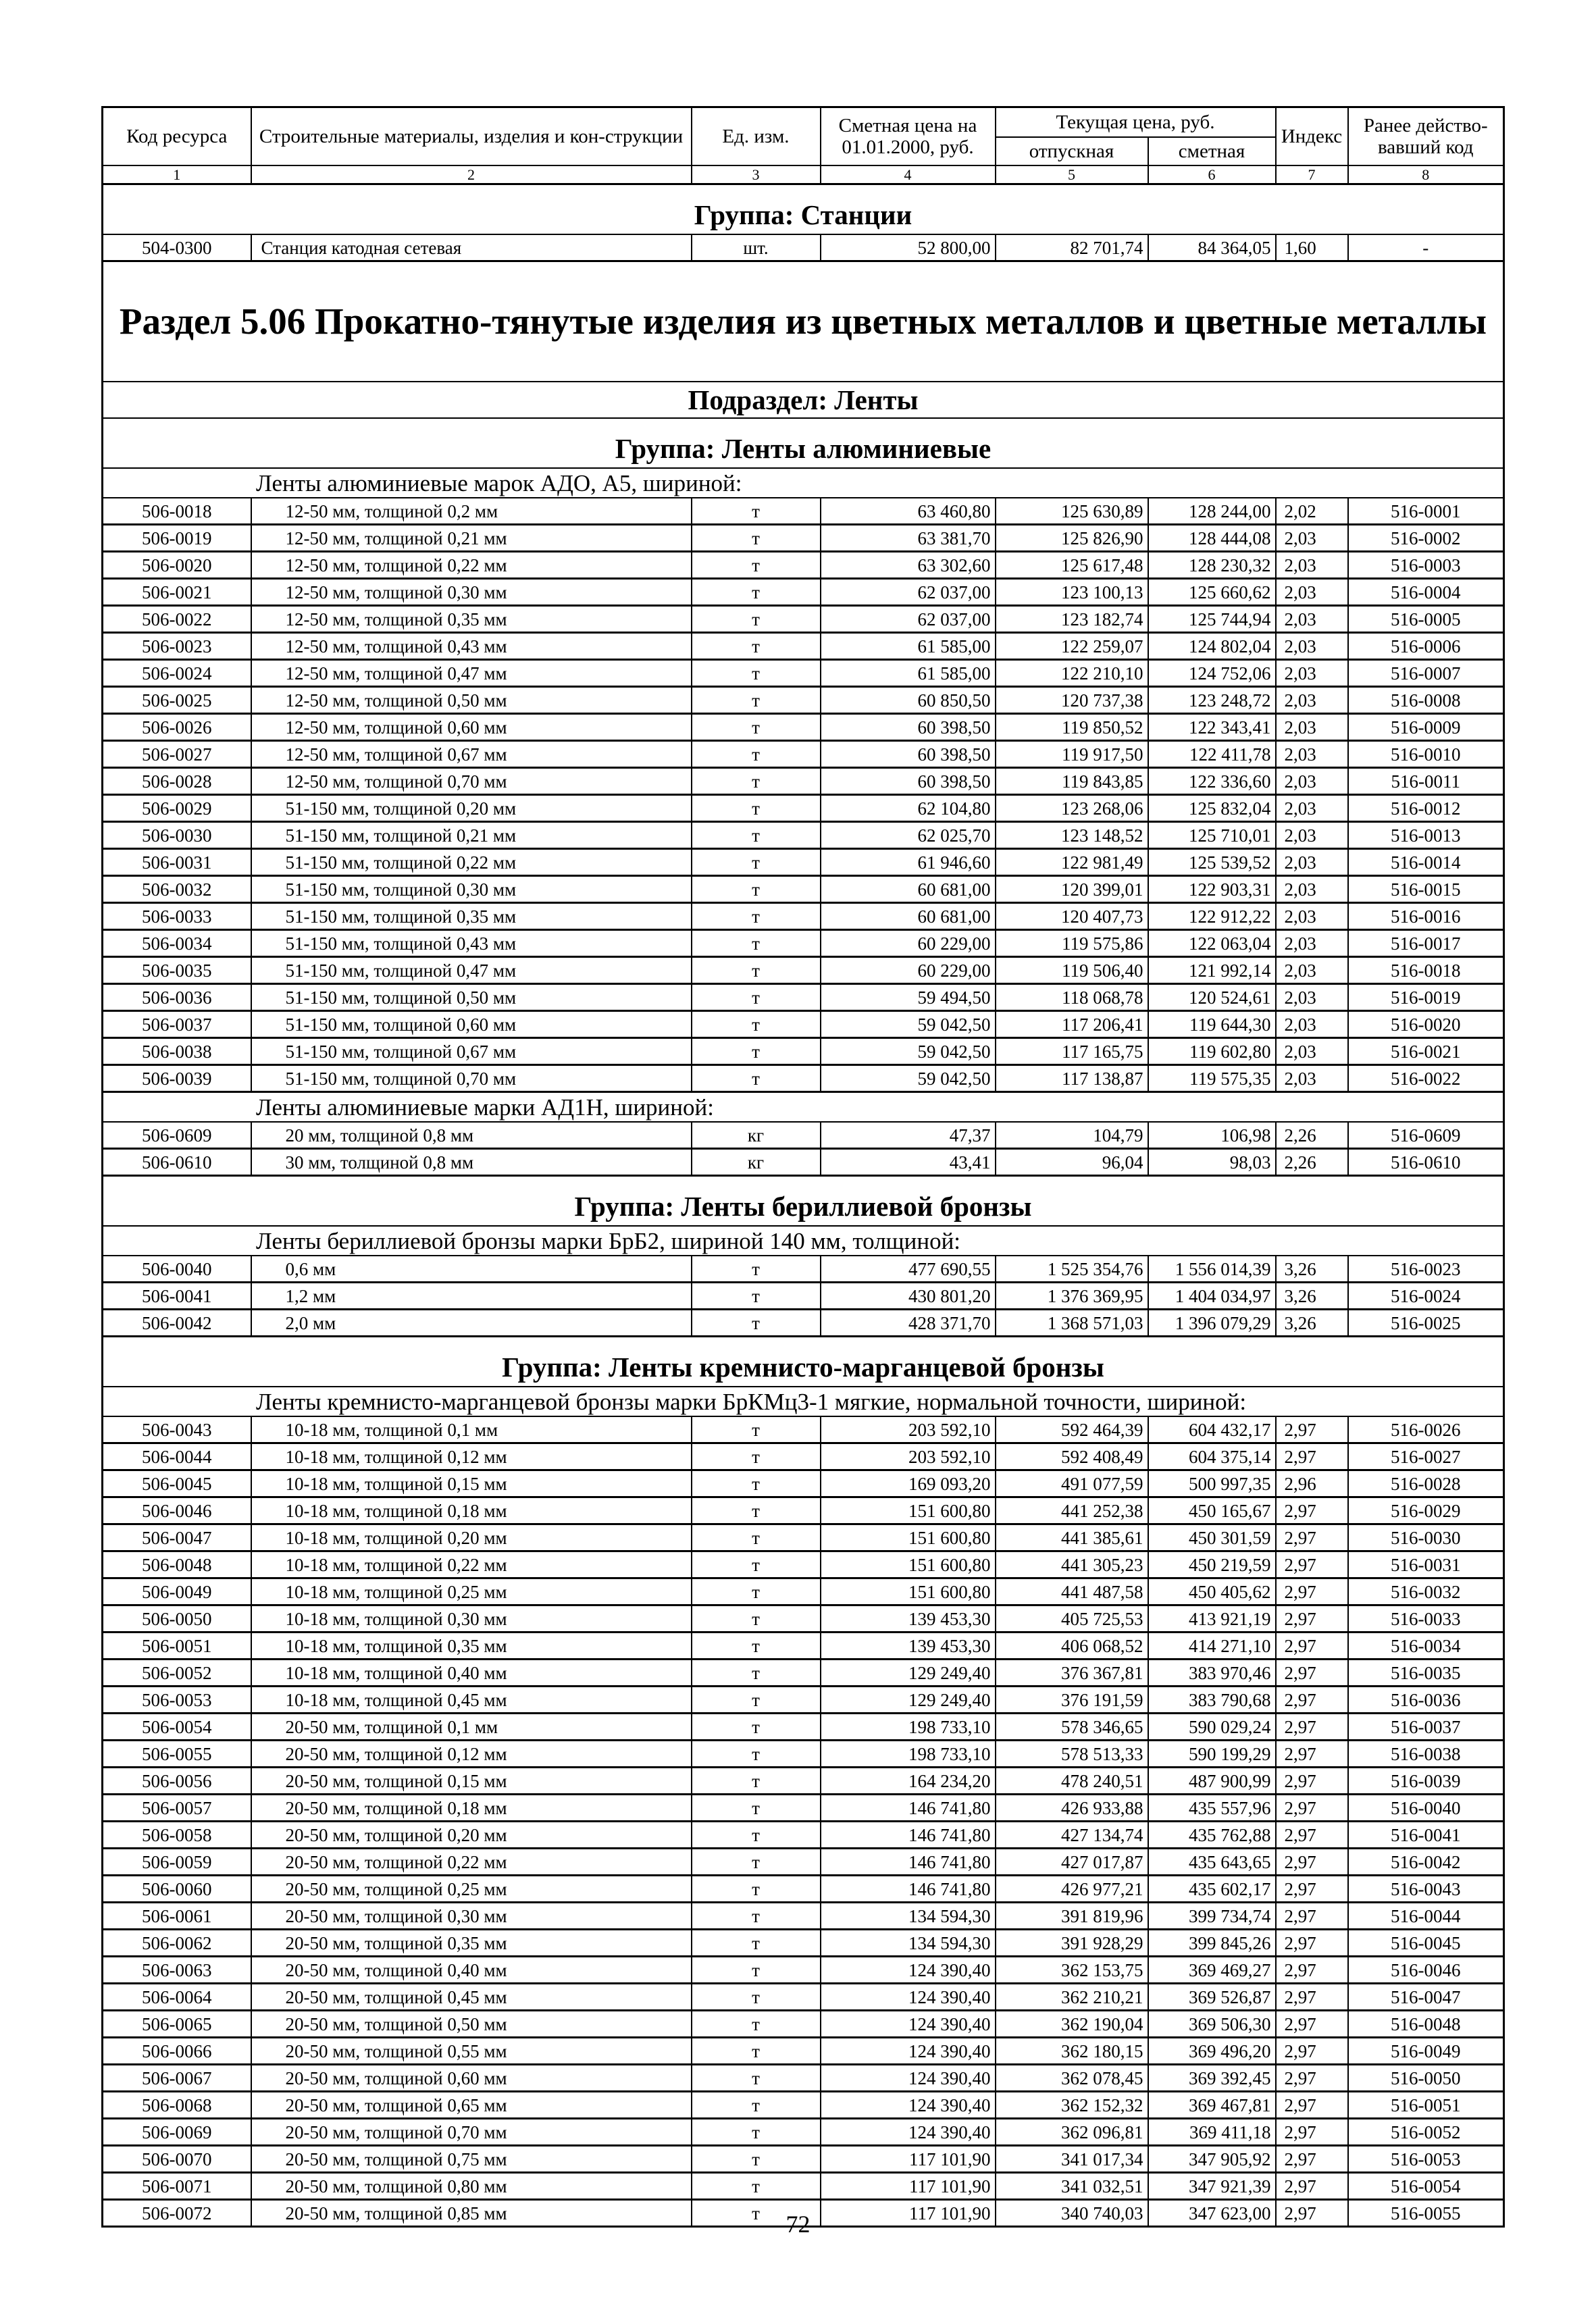 The width and height of the screenshot is (1596, 2314). Describe the element at coordinates (176, 1969) in the screenshot. I see `resource-code: 506-0063` at that location.